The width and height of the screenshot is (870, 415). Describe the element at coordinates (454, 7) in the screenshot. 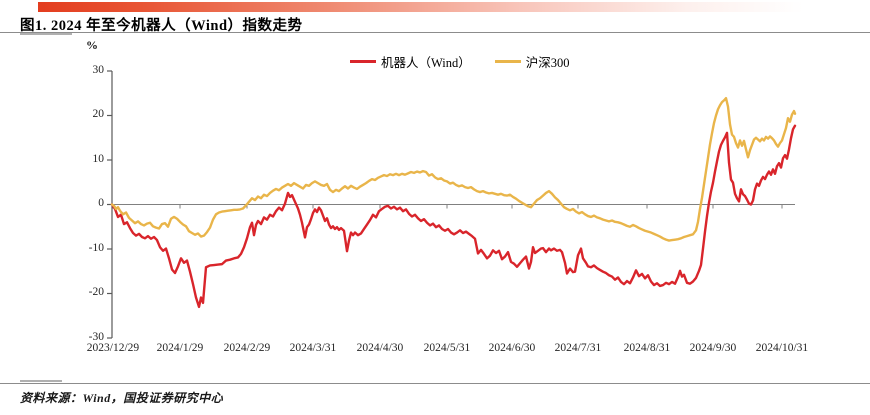

I see `top-gradient-bar` at that location.